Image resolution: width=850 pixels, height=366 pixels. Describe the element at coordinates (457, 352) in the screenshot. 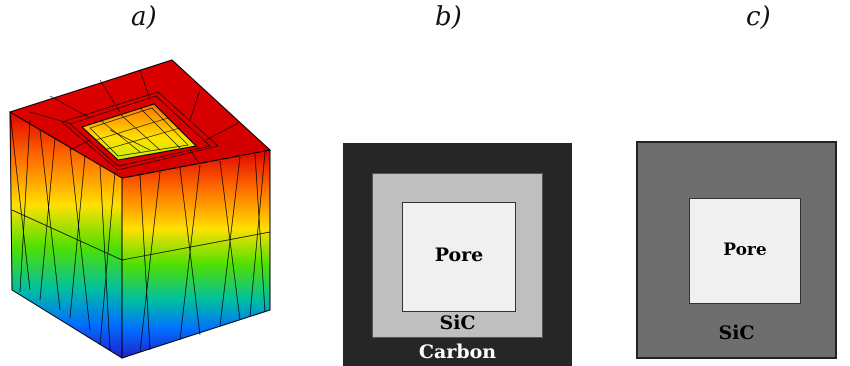

I see `carbon-label-b: Carbon` at that location.